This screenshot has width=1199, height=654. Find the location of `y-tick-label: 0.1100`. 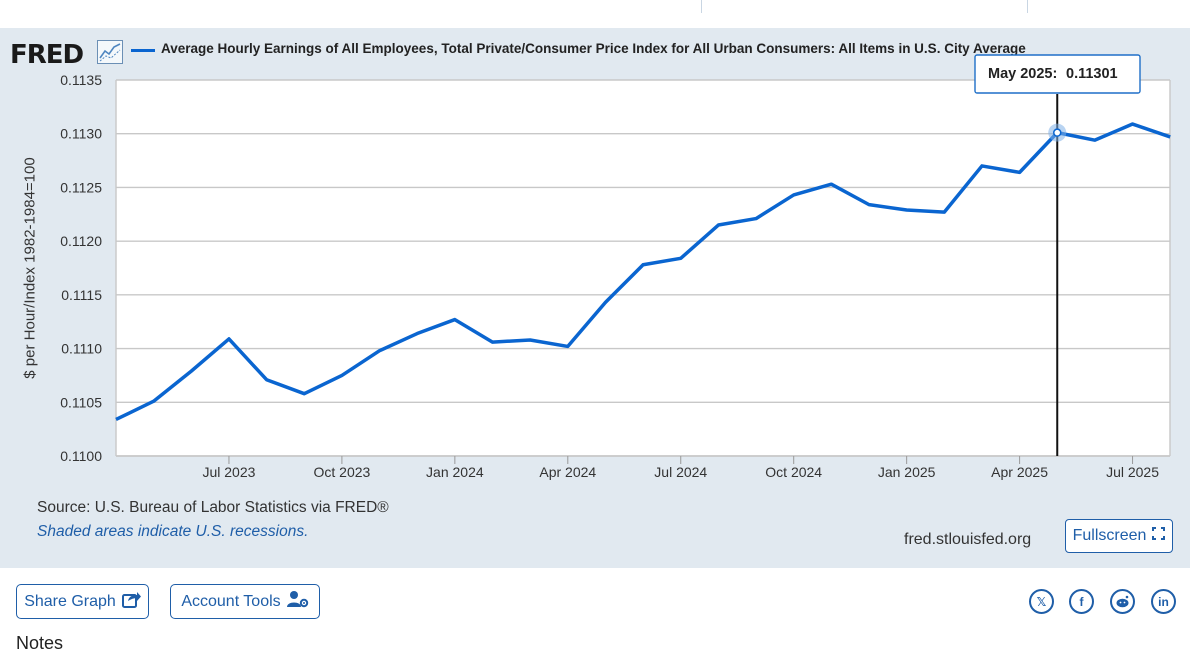

y-tick-label: 0.1100 is located at coordinates (81, 456).